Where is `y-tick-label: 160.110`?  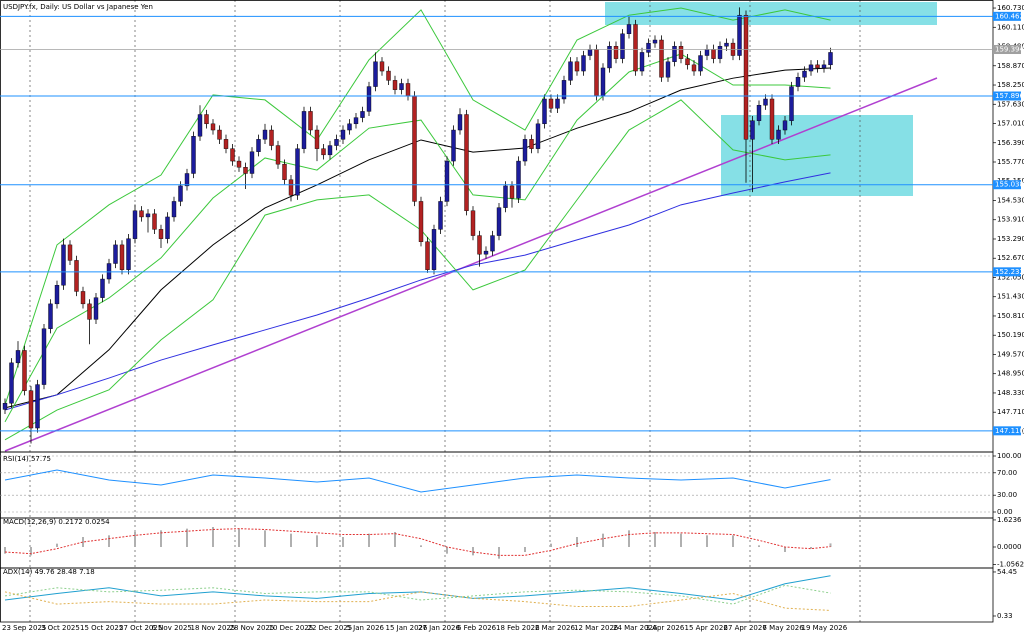
y-tick-label: 160.110 is located at coordinates (1010, 27).